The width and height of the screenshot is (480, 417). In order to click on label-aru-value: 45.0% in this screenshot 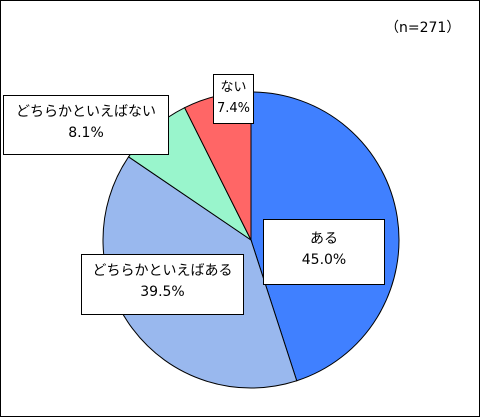, I will do `click(324, 260)`.